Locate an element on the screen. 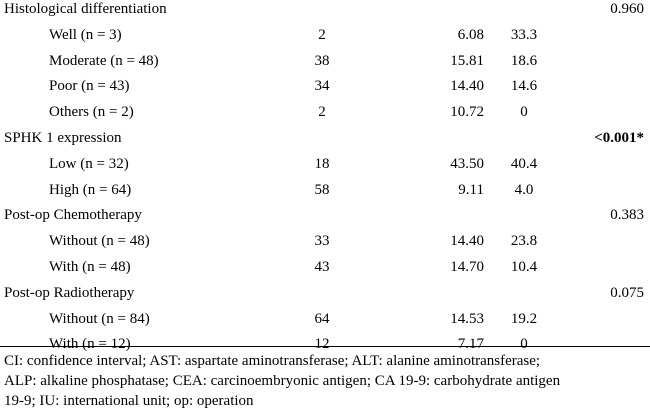  rate-cell: 19.2 is located at coordinates (524, 318).